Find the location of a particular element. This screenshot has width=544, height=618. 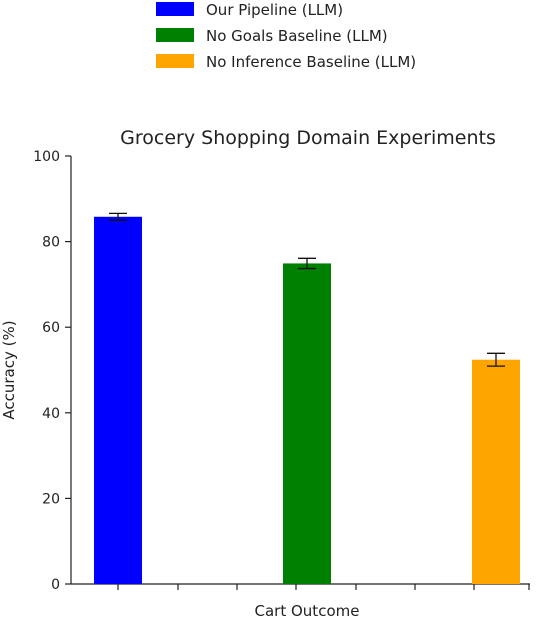

legend-label: Our Pipeline (LLM) is located at coordinates (274, 10).